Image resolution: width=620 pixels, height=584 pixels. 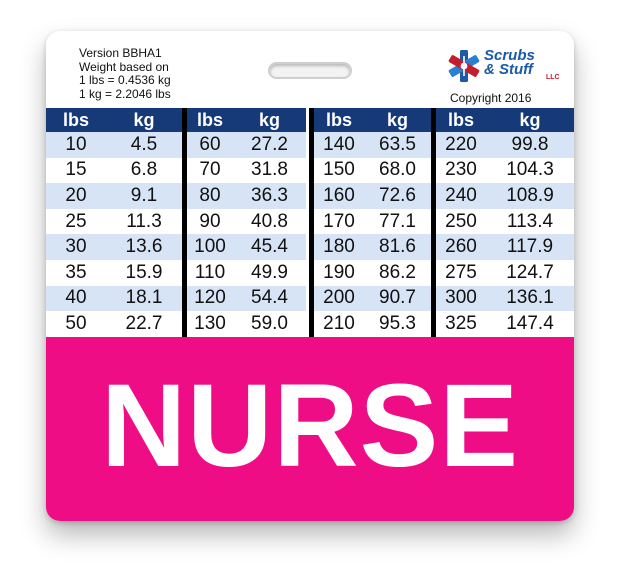 What do you see at coordinates (76, 272) in the screenshot?
I see `lbs-value: 35` at bounding box center [76, 272].